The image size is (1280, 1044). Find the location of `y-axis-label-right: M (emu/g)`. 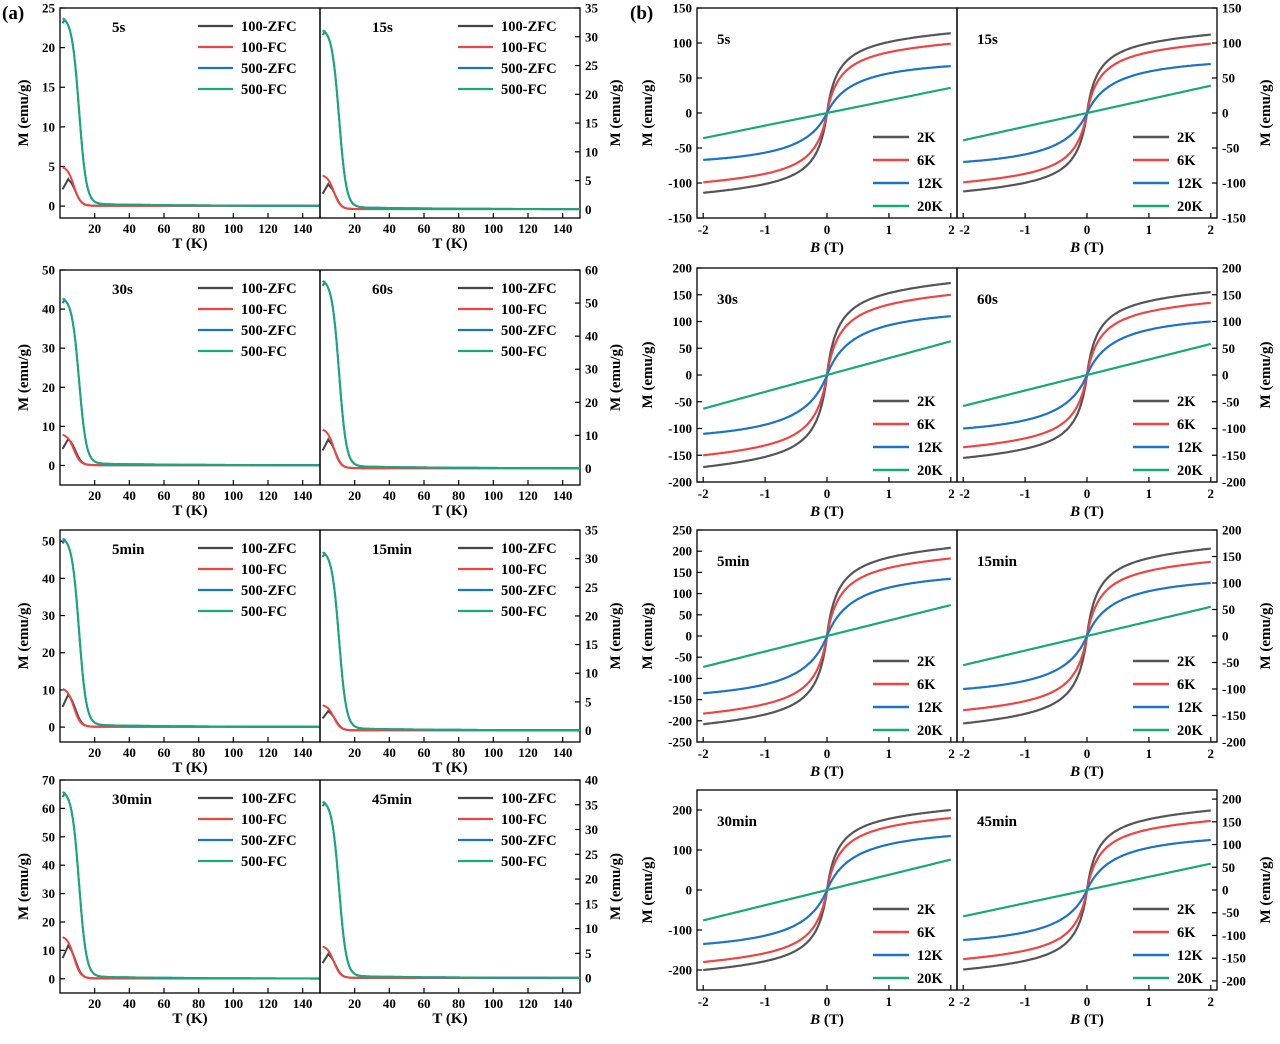

y-axis-label-right: M (emu/g) is located at coordinates (1266, 112).